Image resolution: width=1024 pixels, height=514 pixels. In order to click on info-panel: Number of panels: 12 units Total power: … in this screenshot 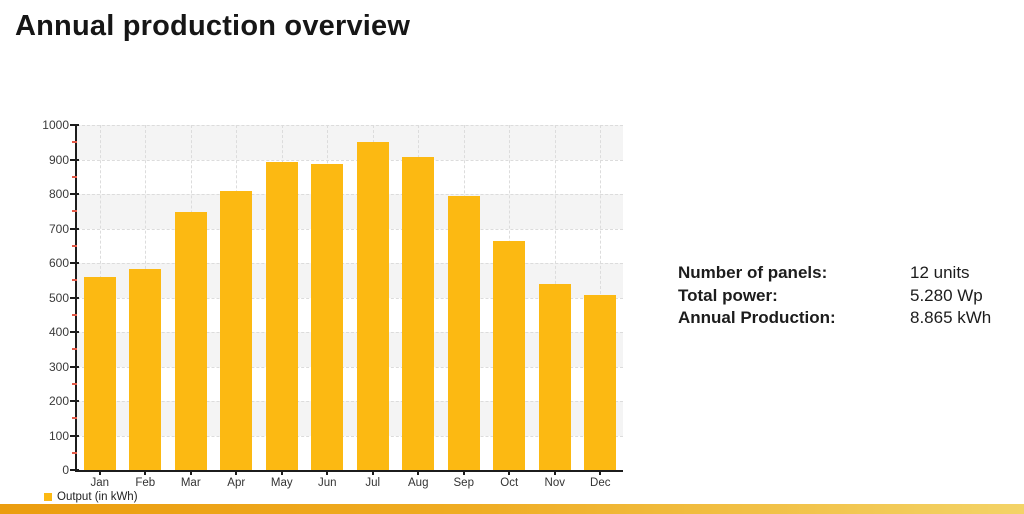, I will do `click(834, 296)`.